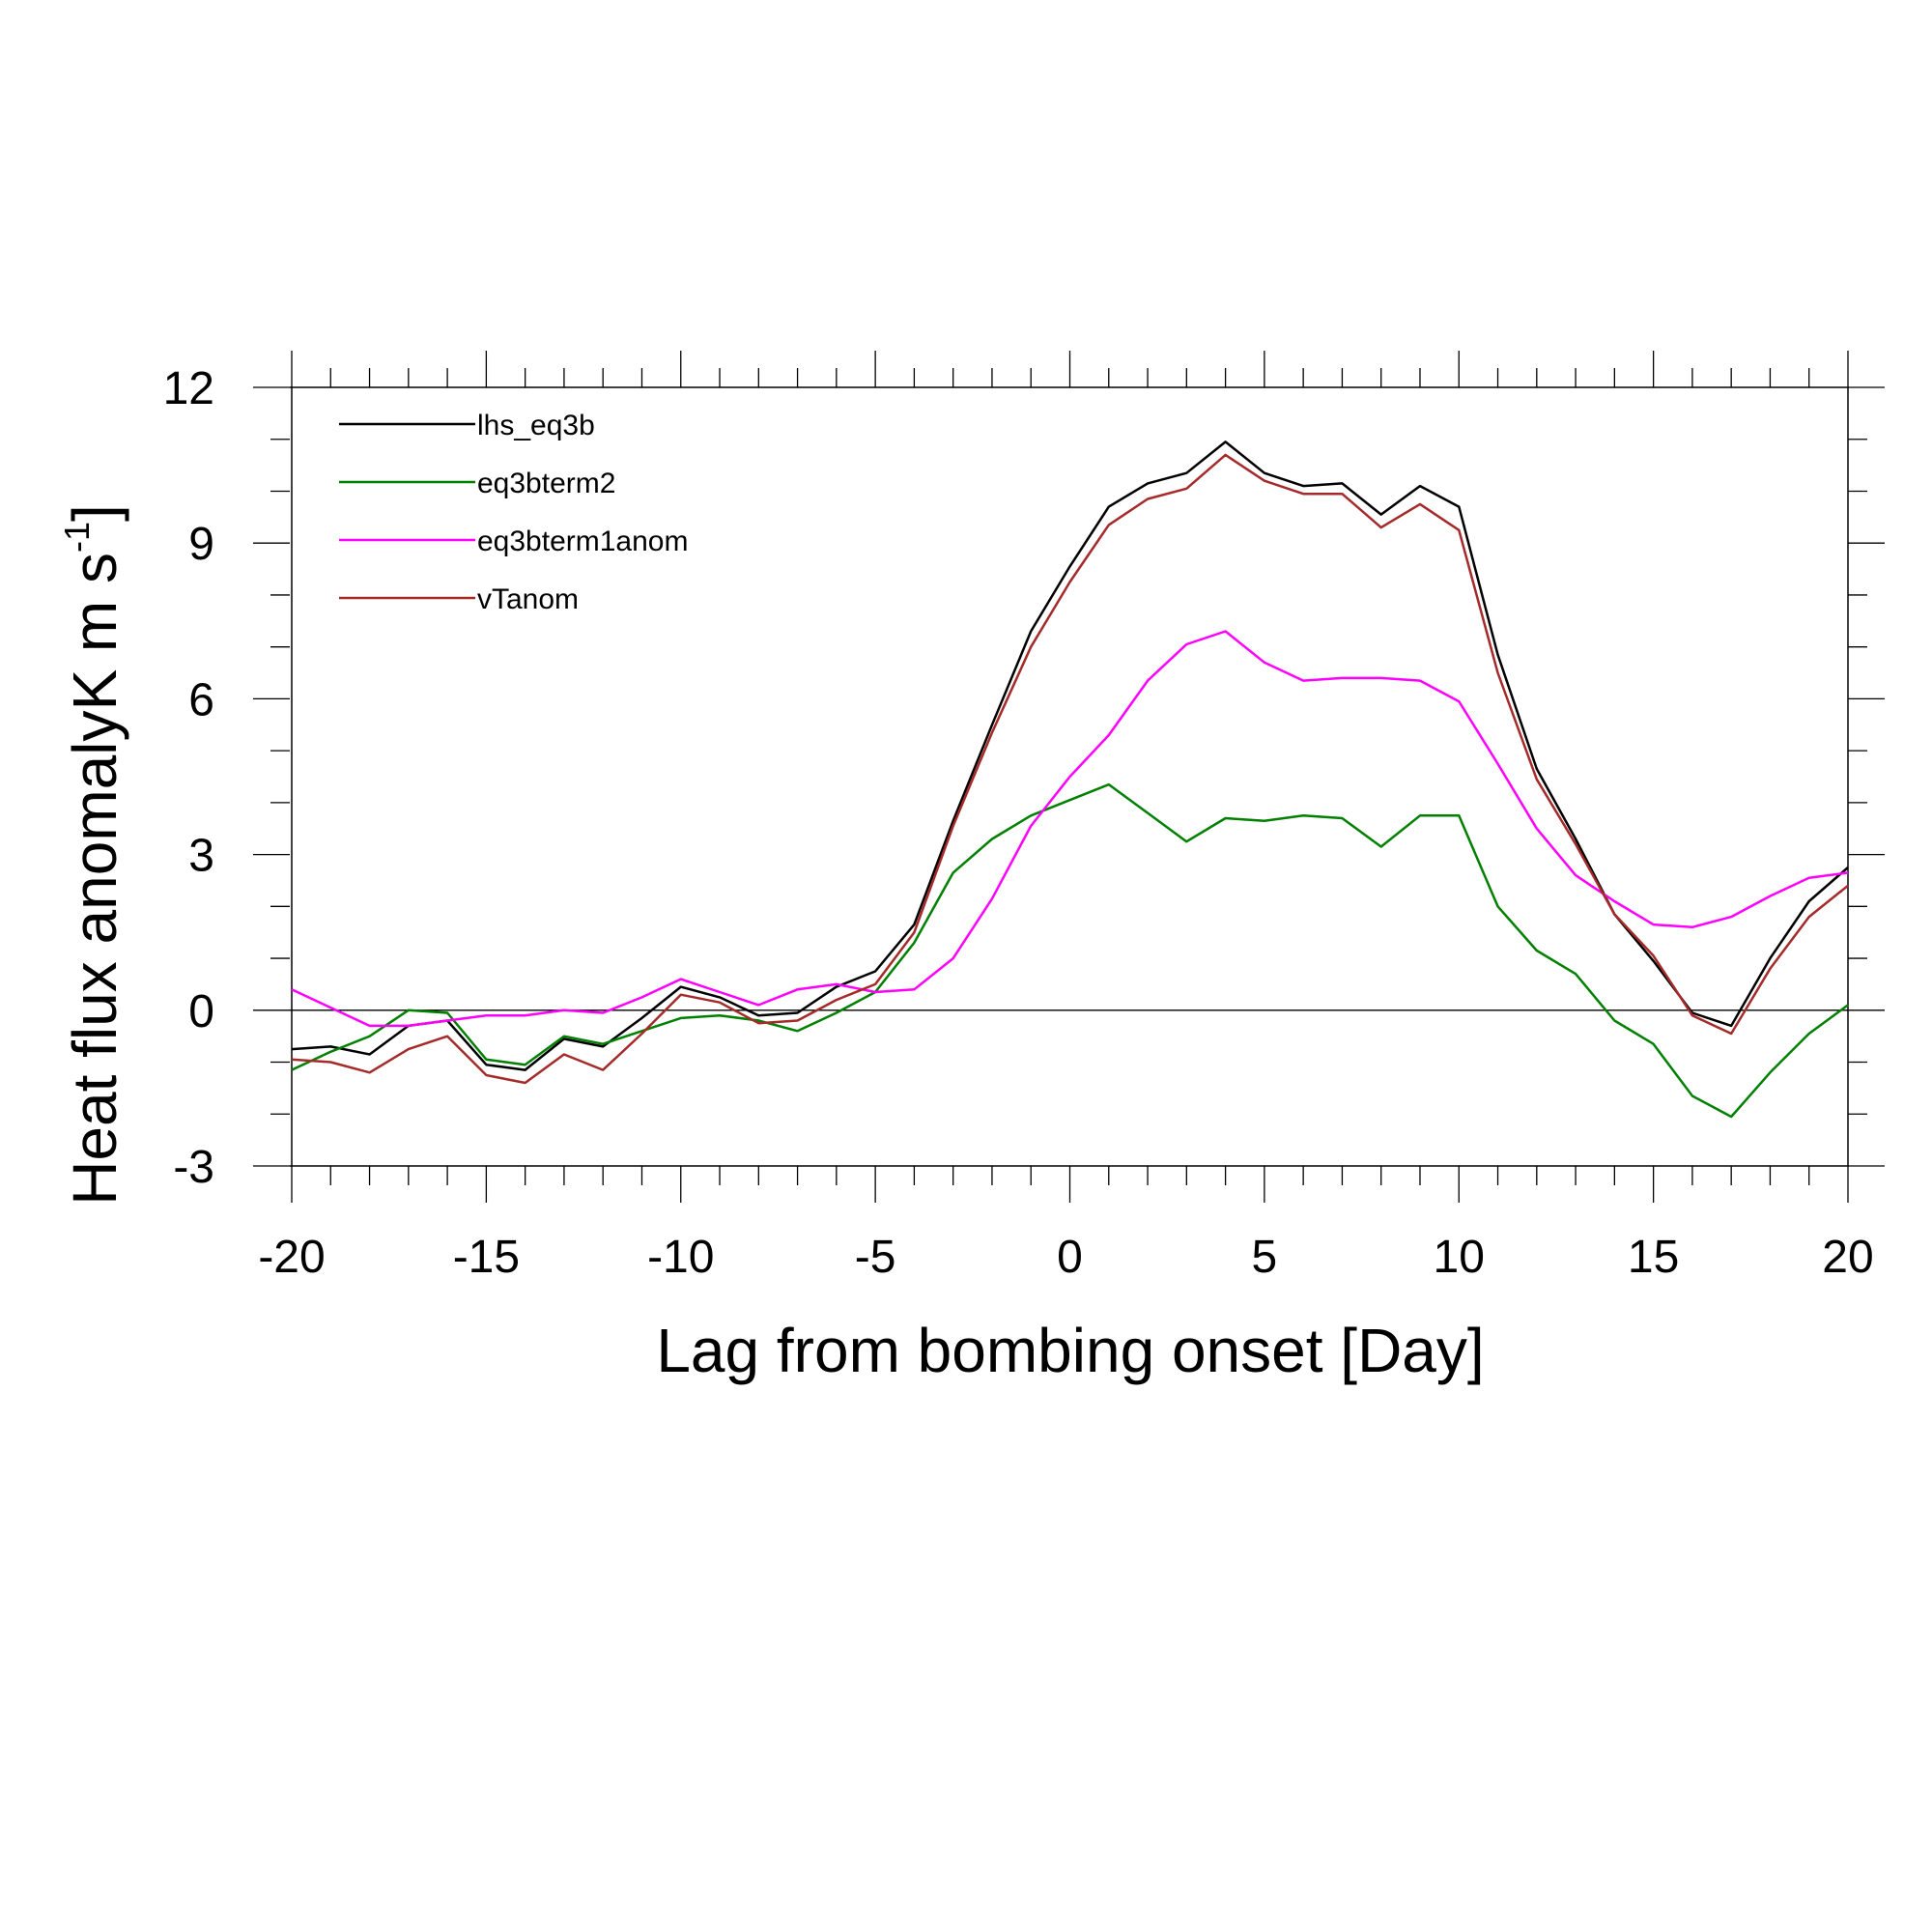  I want to click on y-axis-label-main: Heat flux anomalyK m s, so click(94, 879).